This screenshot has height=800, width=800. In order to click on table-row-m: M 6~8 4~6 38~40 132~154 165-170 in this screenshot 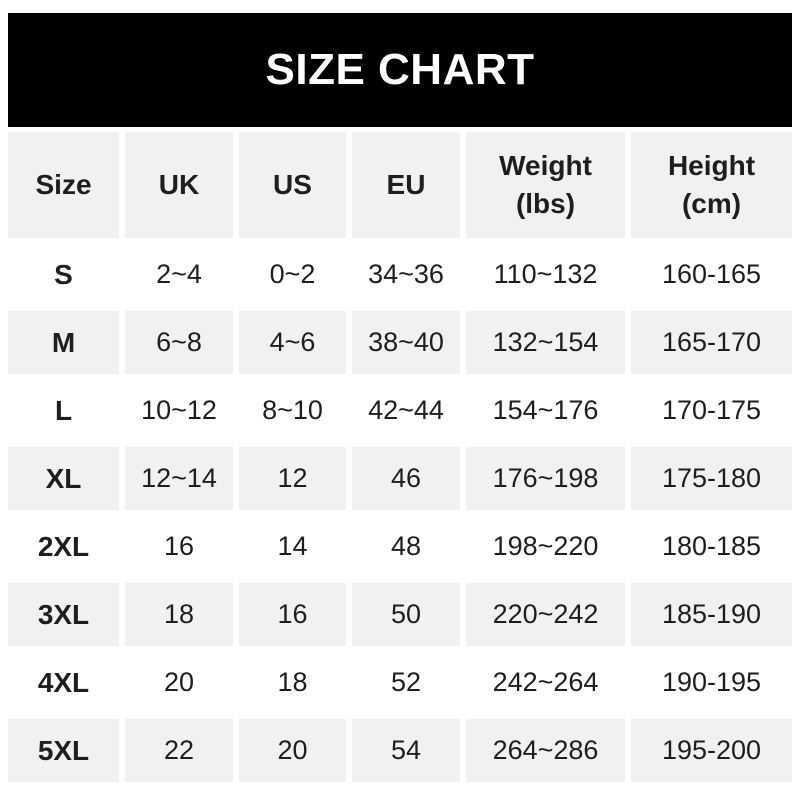, I will do `click(400, 342)`.